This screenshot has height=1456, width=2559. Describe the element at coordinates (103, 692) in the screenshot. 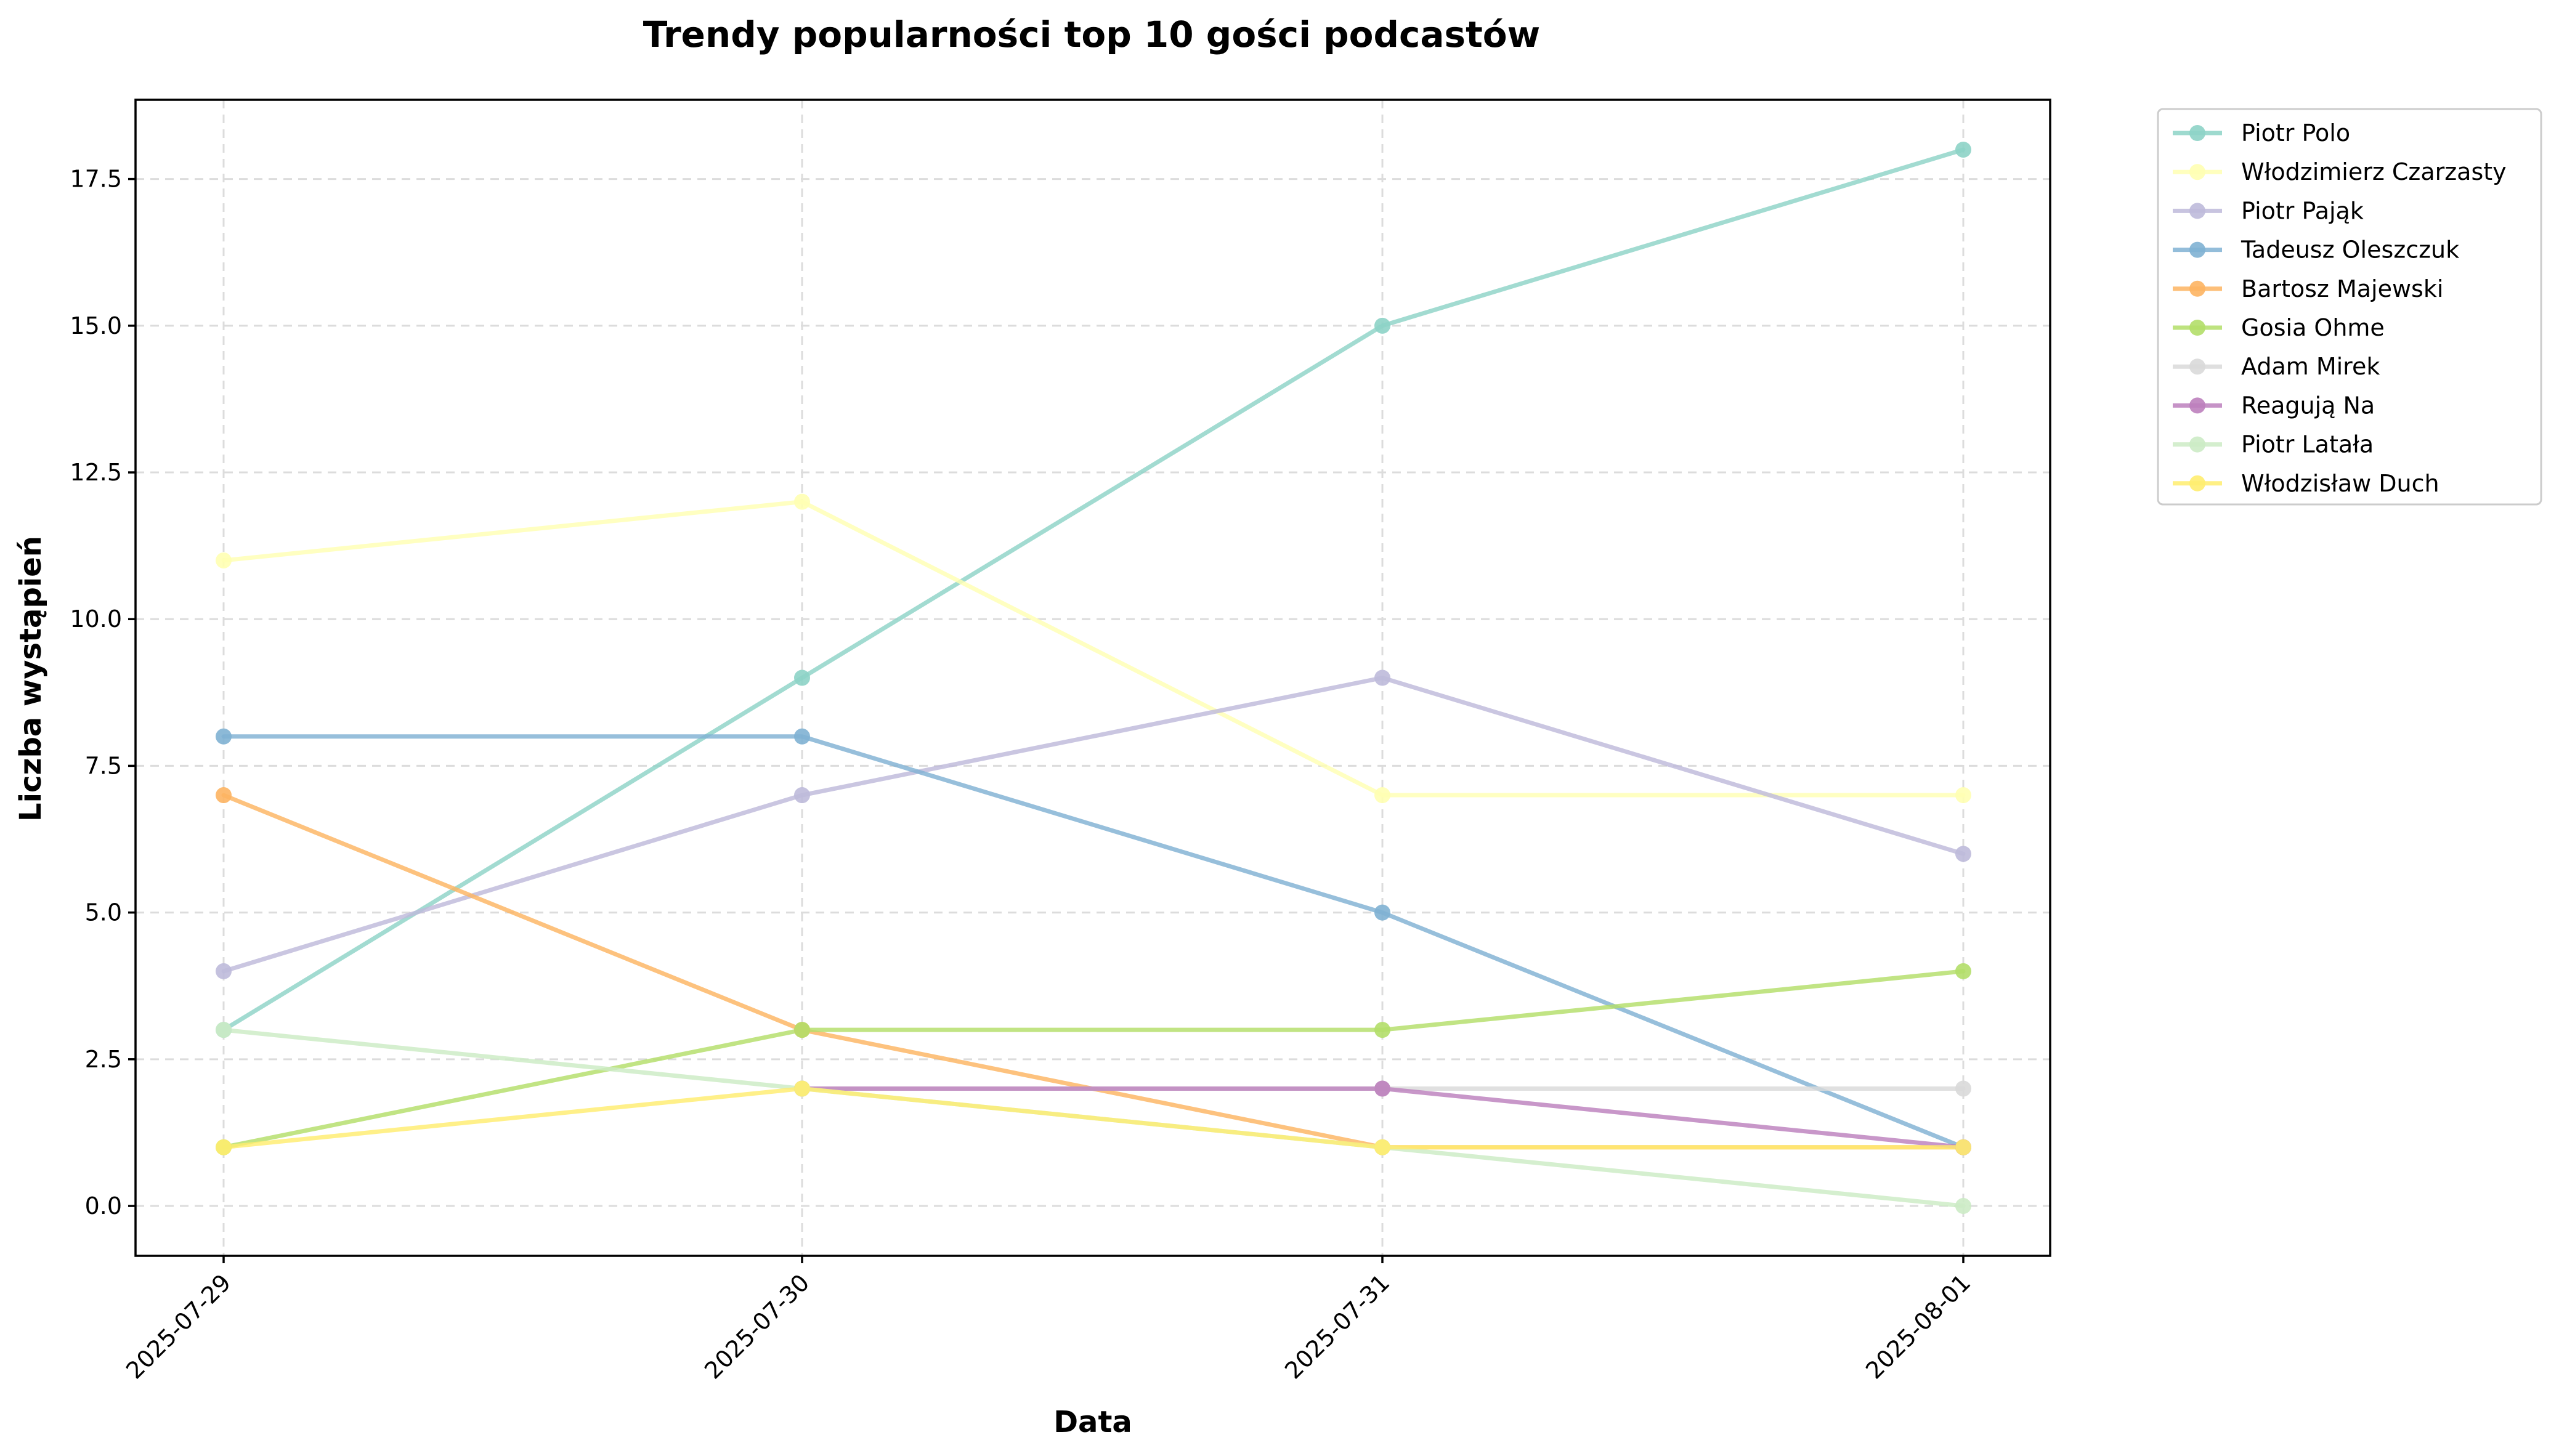

I see `y-axis: 0.0 2.5 5.0 7.5 10.0 12.5 15.0 17.5` at that location.